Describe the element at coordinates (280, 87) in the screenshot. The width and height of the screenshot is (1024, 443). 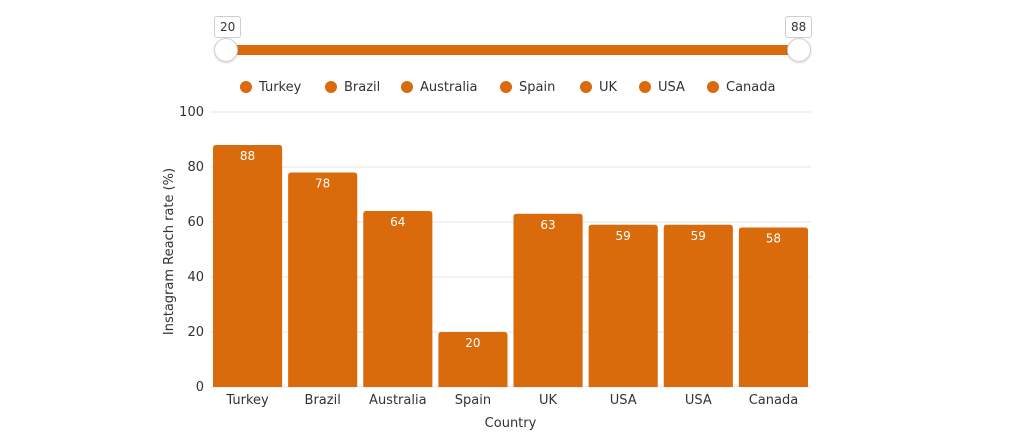
I see `legend-label: Turkey` at that location.